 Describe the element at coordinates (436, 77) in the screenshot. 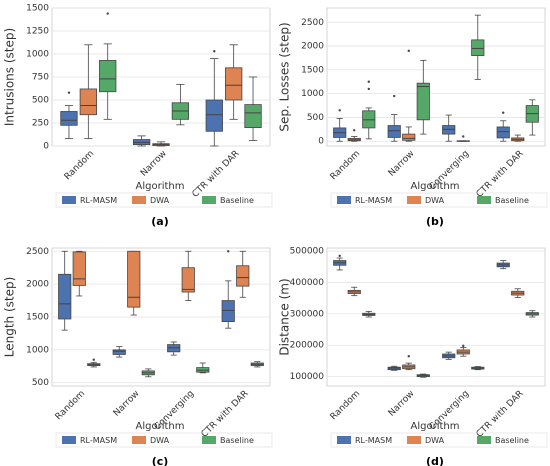

I see `plot-area` at that location.